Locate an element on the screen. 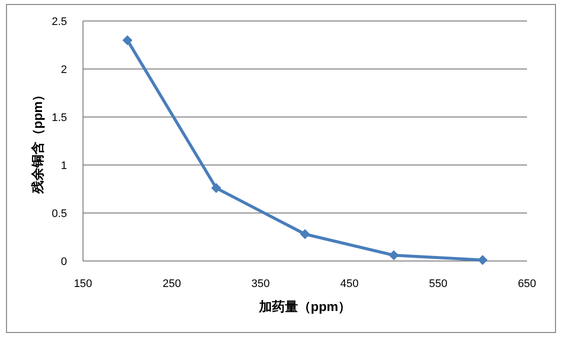 The width and height of the screenshot is (563, 337). y-axis-title: 残余铜含（ppm） is located at coordinates (37, 141).